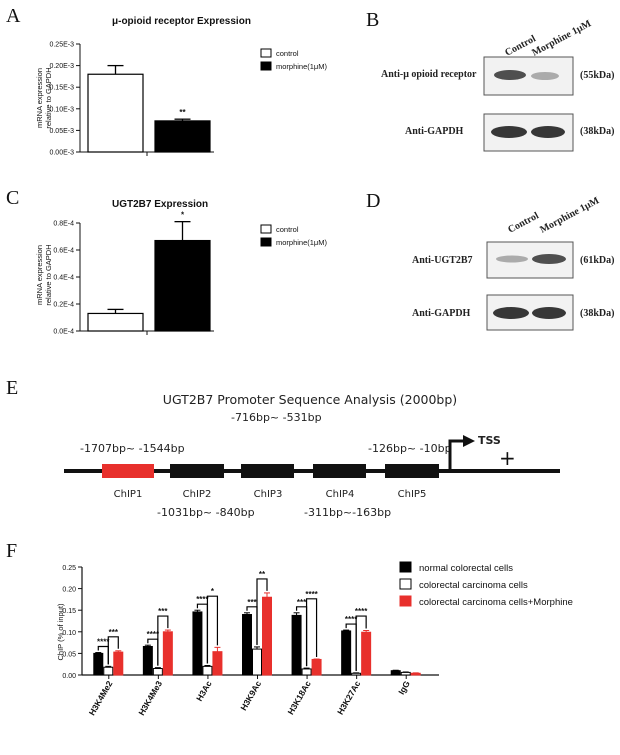 This screenshot has width=620, height=755. I want to click on wb-b-row2-label: Anti-GAPDH, so click(434, 131).